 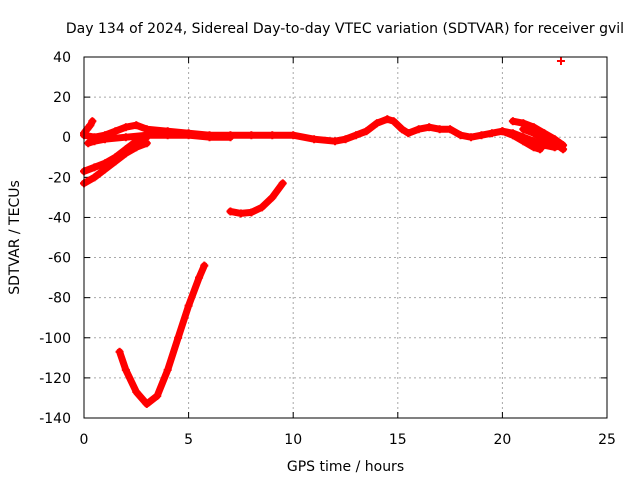 I want to click on y-tick-label: 20, so click(x=62, y=98).